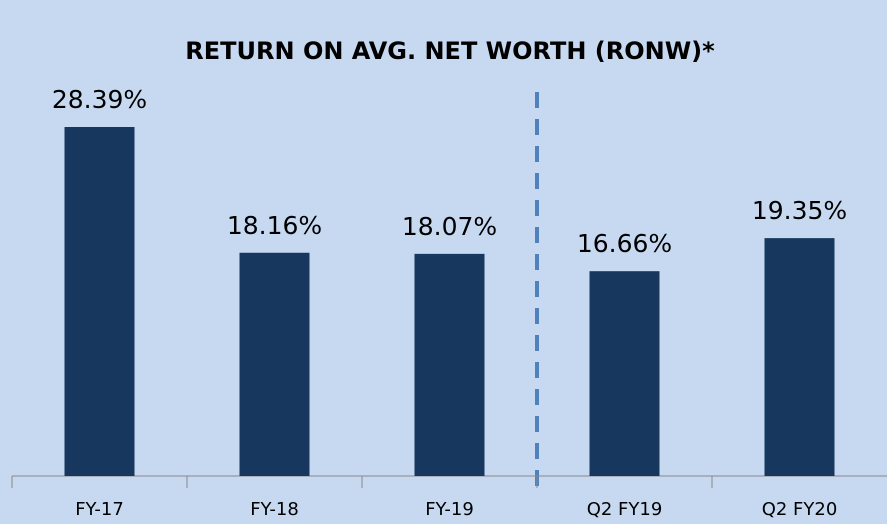 The image size is (887, 524). What do you see at coordinates (800, 509) in the screenshot?
I see `x-tick-label: Q2 FY20` at bounding box center [800, 509].